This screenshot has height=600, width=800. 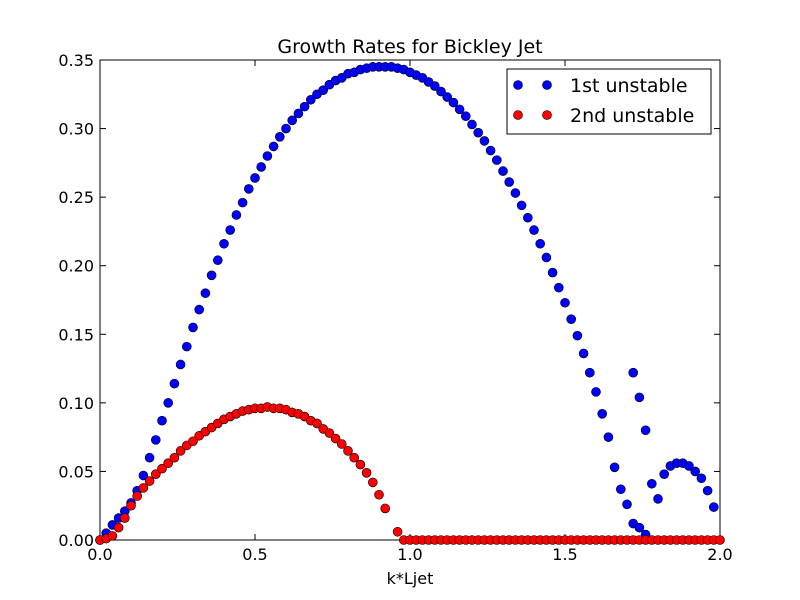 I want to click on y-tick-label: 0.30, so click(x=76, y=129).